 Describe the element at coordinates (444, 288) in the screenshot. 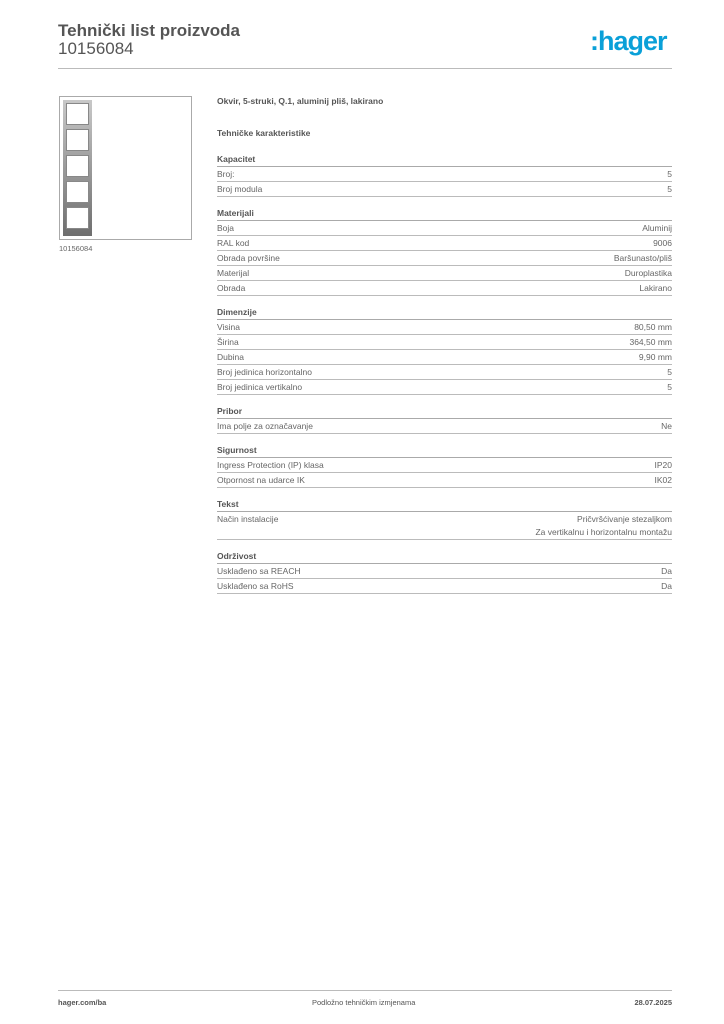

I see `spec-row: Obrada Lakirano` at that location.